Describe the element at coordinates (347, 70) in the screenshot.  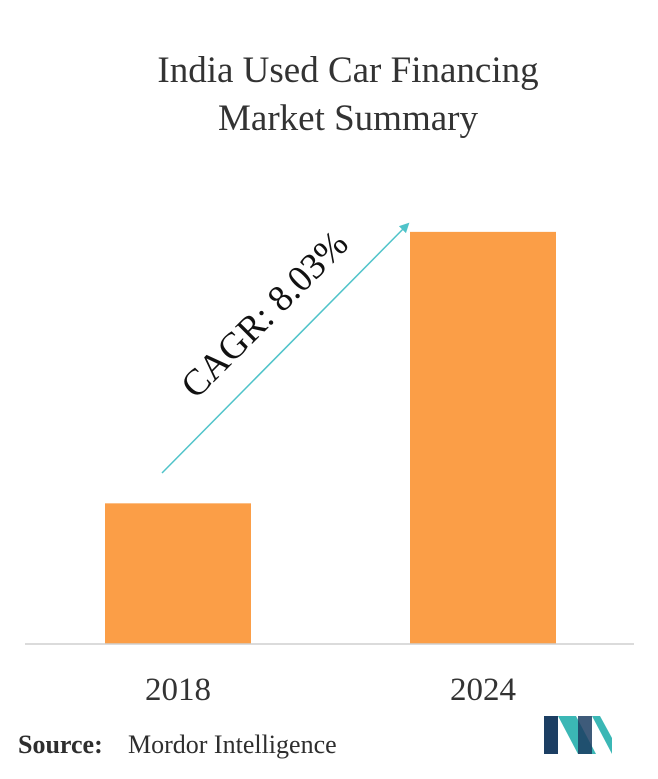
I see `chart-title-line-1: India Used Car Financing` at that location.